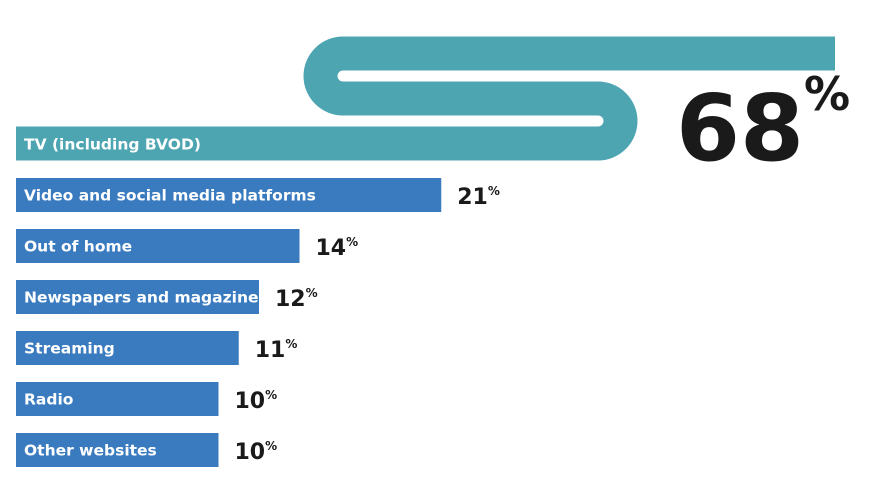 This screenshot has height=492, width=882. What do you see at coordinates (270, 350) in the screenshot?
I see `value-number: 11` at bounding box center [270, 350].